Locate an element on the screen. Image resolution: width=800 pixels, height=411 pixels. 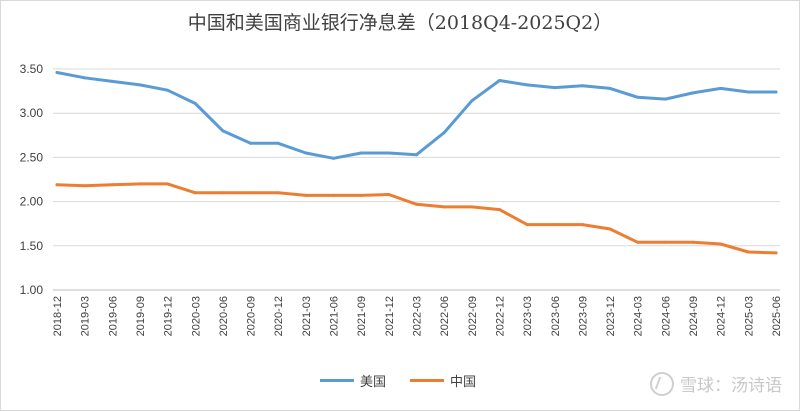
legend-swatch-china is located at coordinates (427, 380).